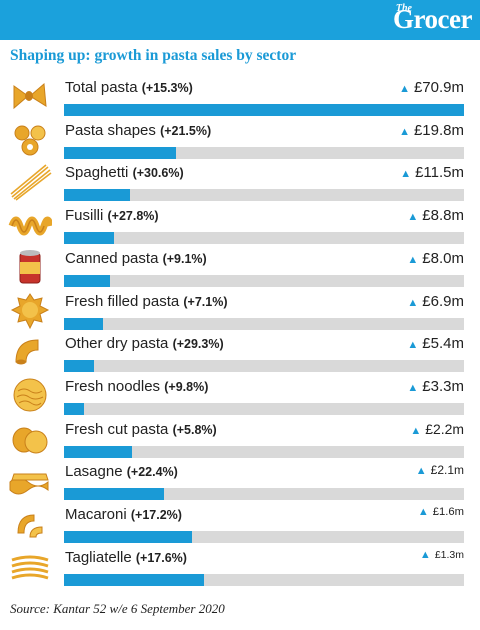  I want to click on bar-row: Fresh cut pasta (+5.8%) ▲ £2.2m, so click(240, 442).